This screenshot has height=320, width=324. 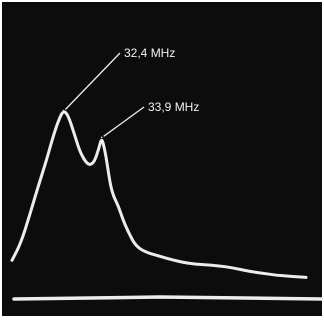 I want to click on baseline-trace, so click(x=168, y=298).